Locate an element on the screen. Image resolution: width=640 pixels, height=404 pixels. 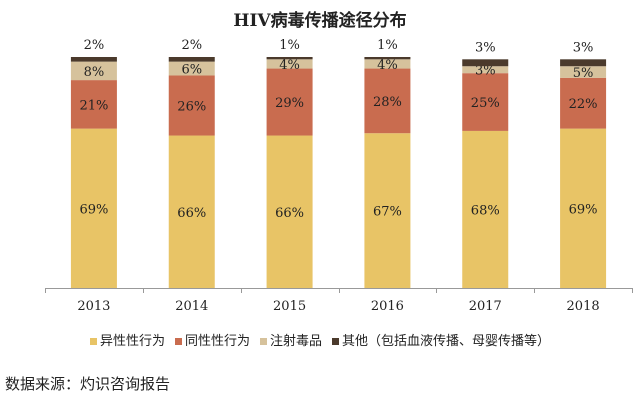
data-label: 67% is located at coordinates (387, 212).